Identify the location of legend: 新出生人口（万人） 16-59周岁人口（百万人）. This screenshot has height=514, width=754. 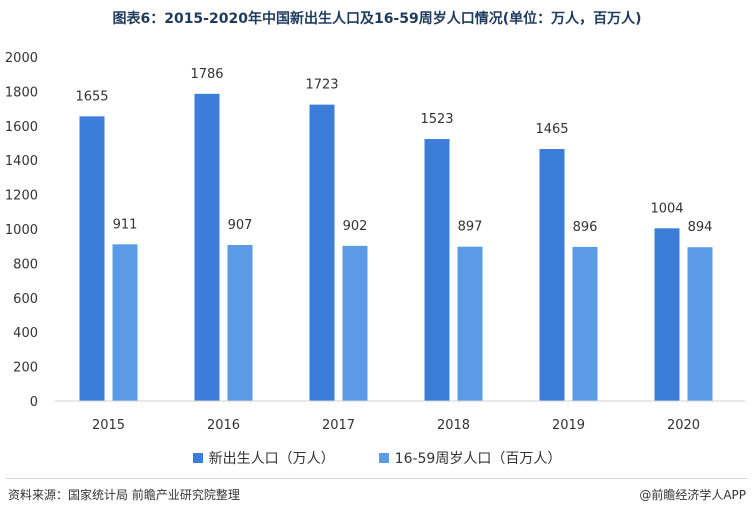
(377, 458).